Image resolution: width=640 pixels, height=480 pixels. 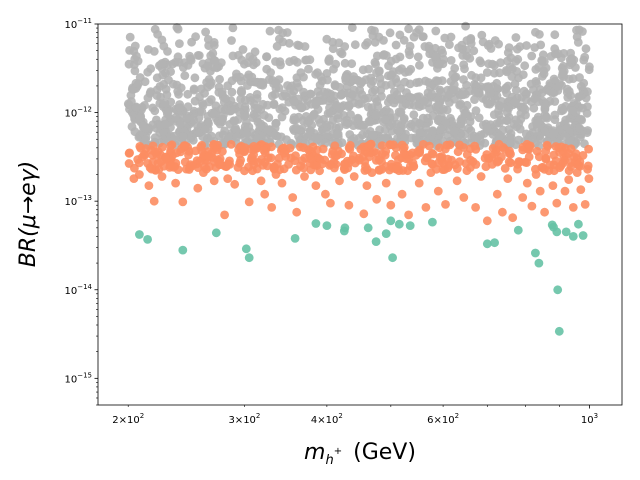 I want to click on x-axis-label: mh+ (GeV), so click(x=360, y=454).